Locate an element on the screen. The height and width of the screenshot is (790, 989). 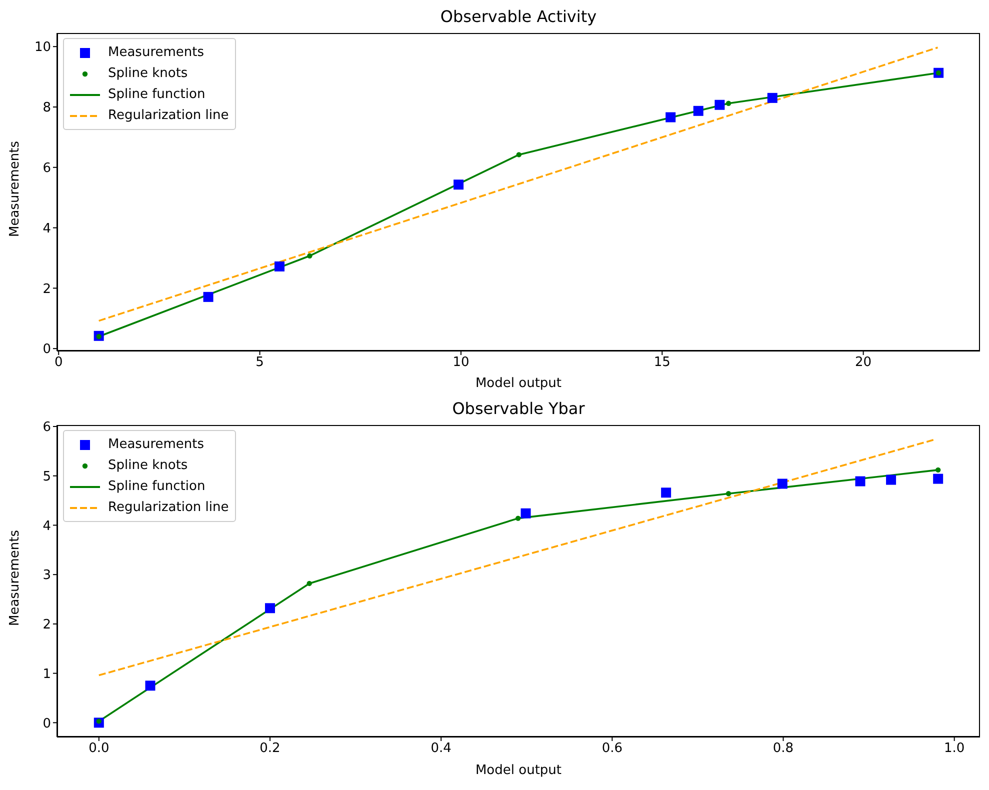
x-tick-label: 1.0 is located at coordinates (954, 748).